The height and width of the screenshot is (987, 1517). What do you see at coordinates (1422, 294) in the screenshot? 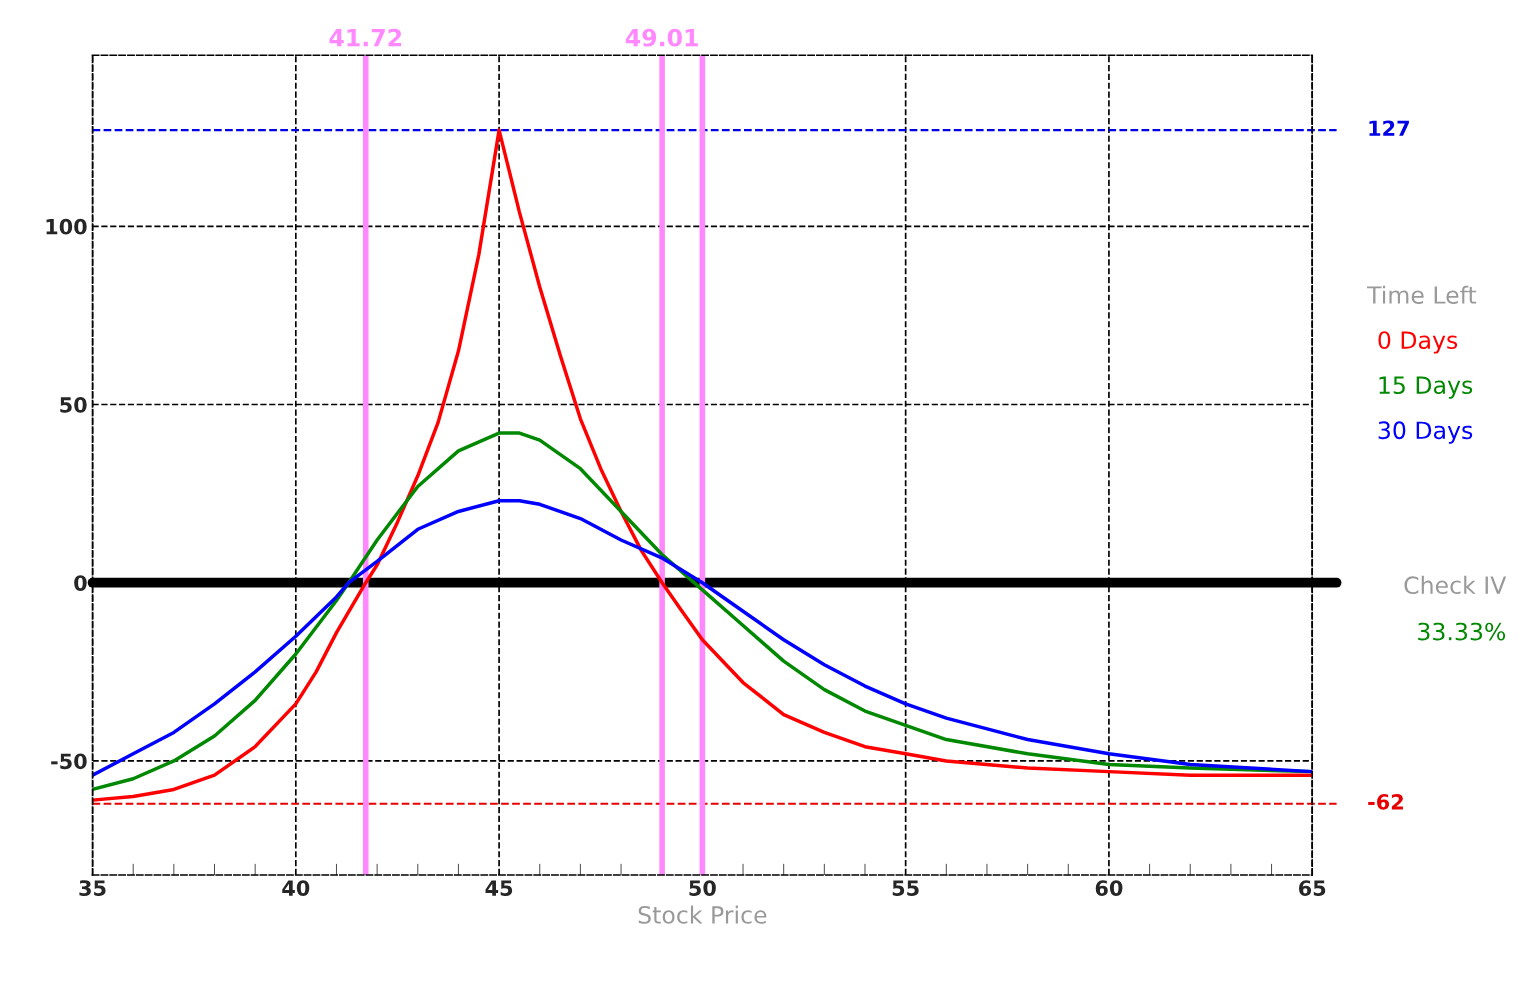
I see `legend-title: Time Left` at bounding box center [1422, 294].